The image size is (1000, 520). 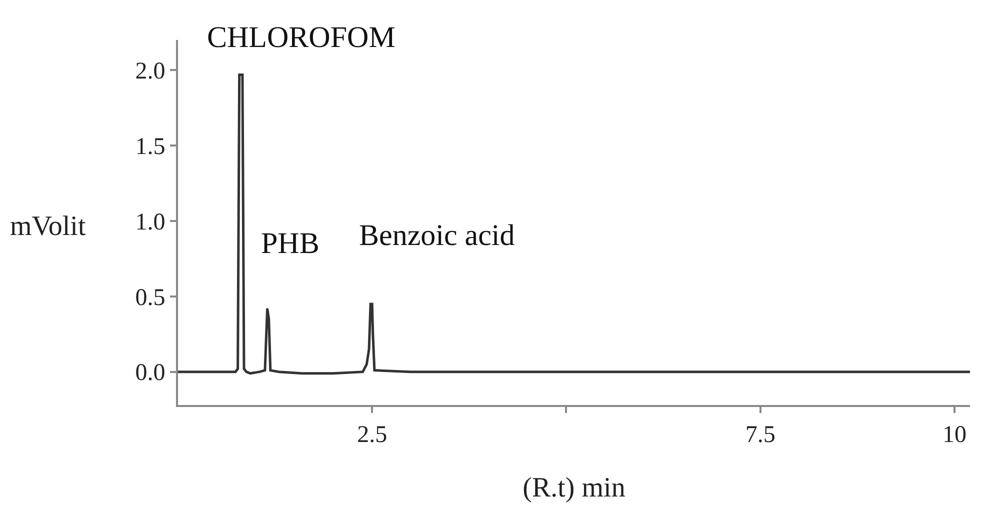 What do you see at coordinates (48, 226) in the screenshot?
I see `y-axis-title: mVolit` at bounding box center [48, 226].